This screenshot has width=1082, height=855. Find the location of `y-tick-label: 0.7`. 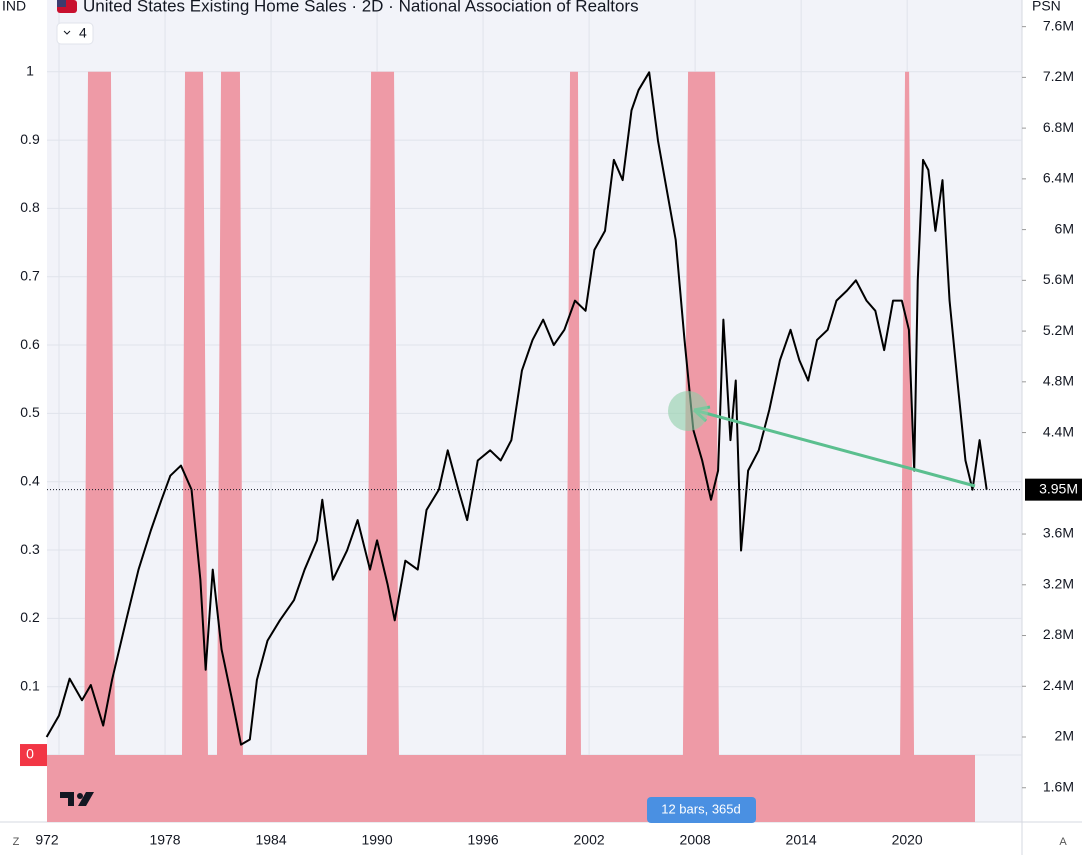

y-tick-label: 0.7 is located at coordinates (30, 275).